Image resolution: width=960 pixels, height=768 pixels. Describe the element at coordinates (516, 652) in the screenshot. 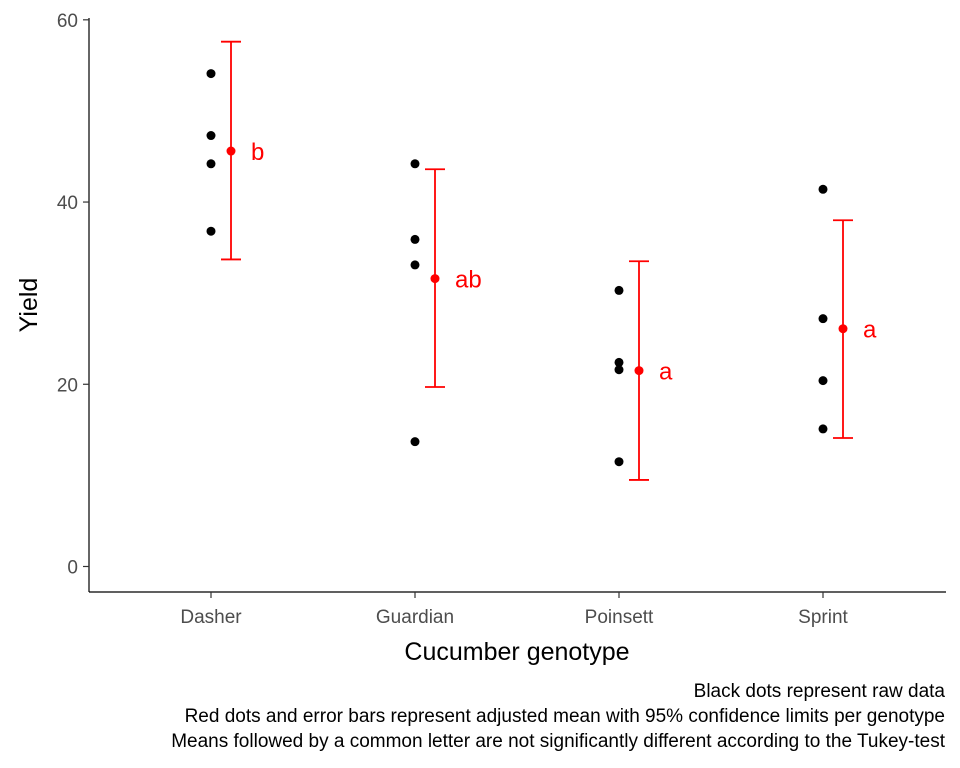

I see `x-axis-title: Cucumber genotype` at that location.